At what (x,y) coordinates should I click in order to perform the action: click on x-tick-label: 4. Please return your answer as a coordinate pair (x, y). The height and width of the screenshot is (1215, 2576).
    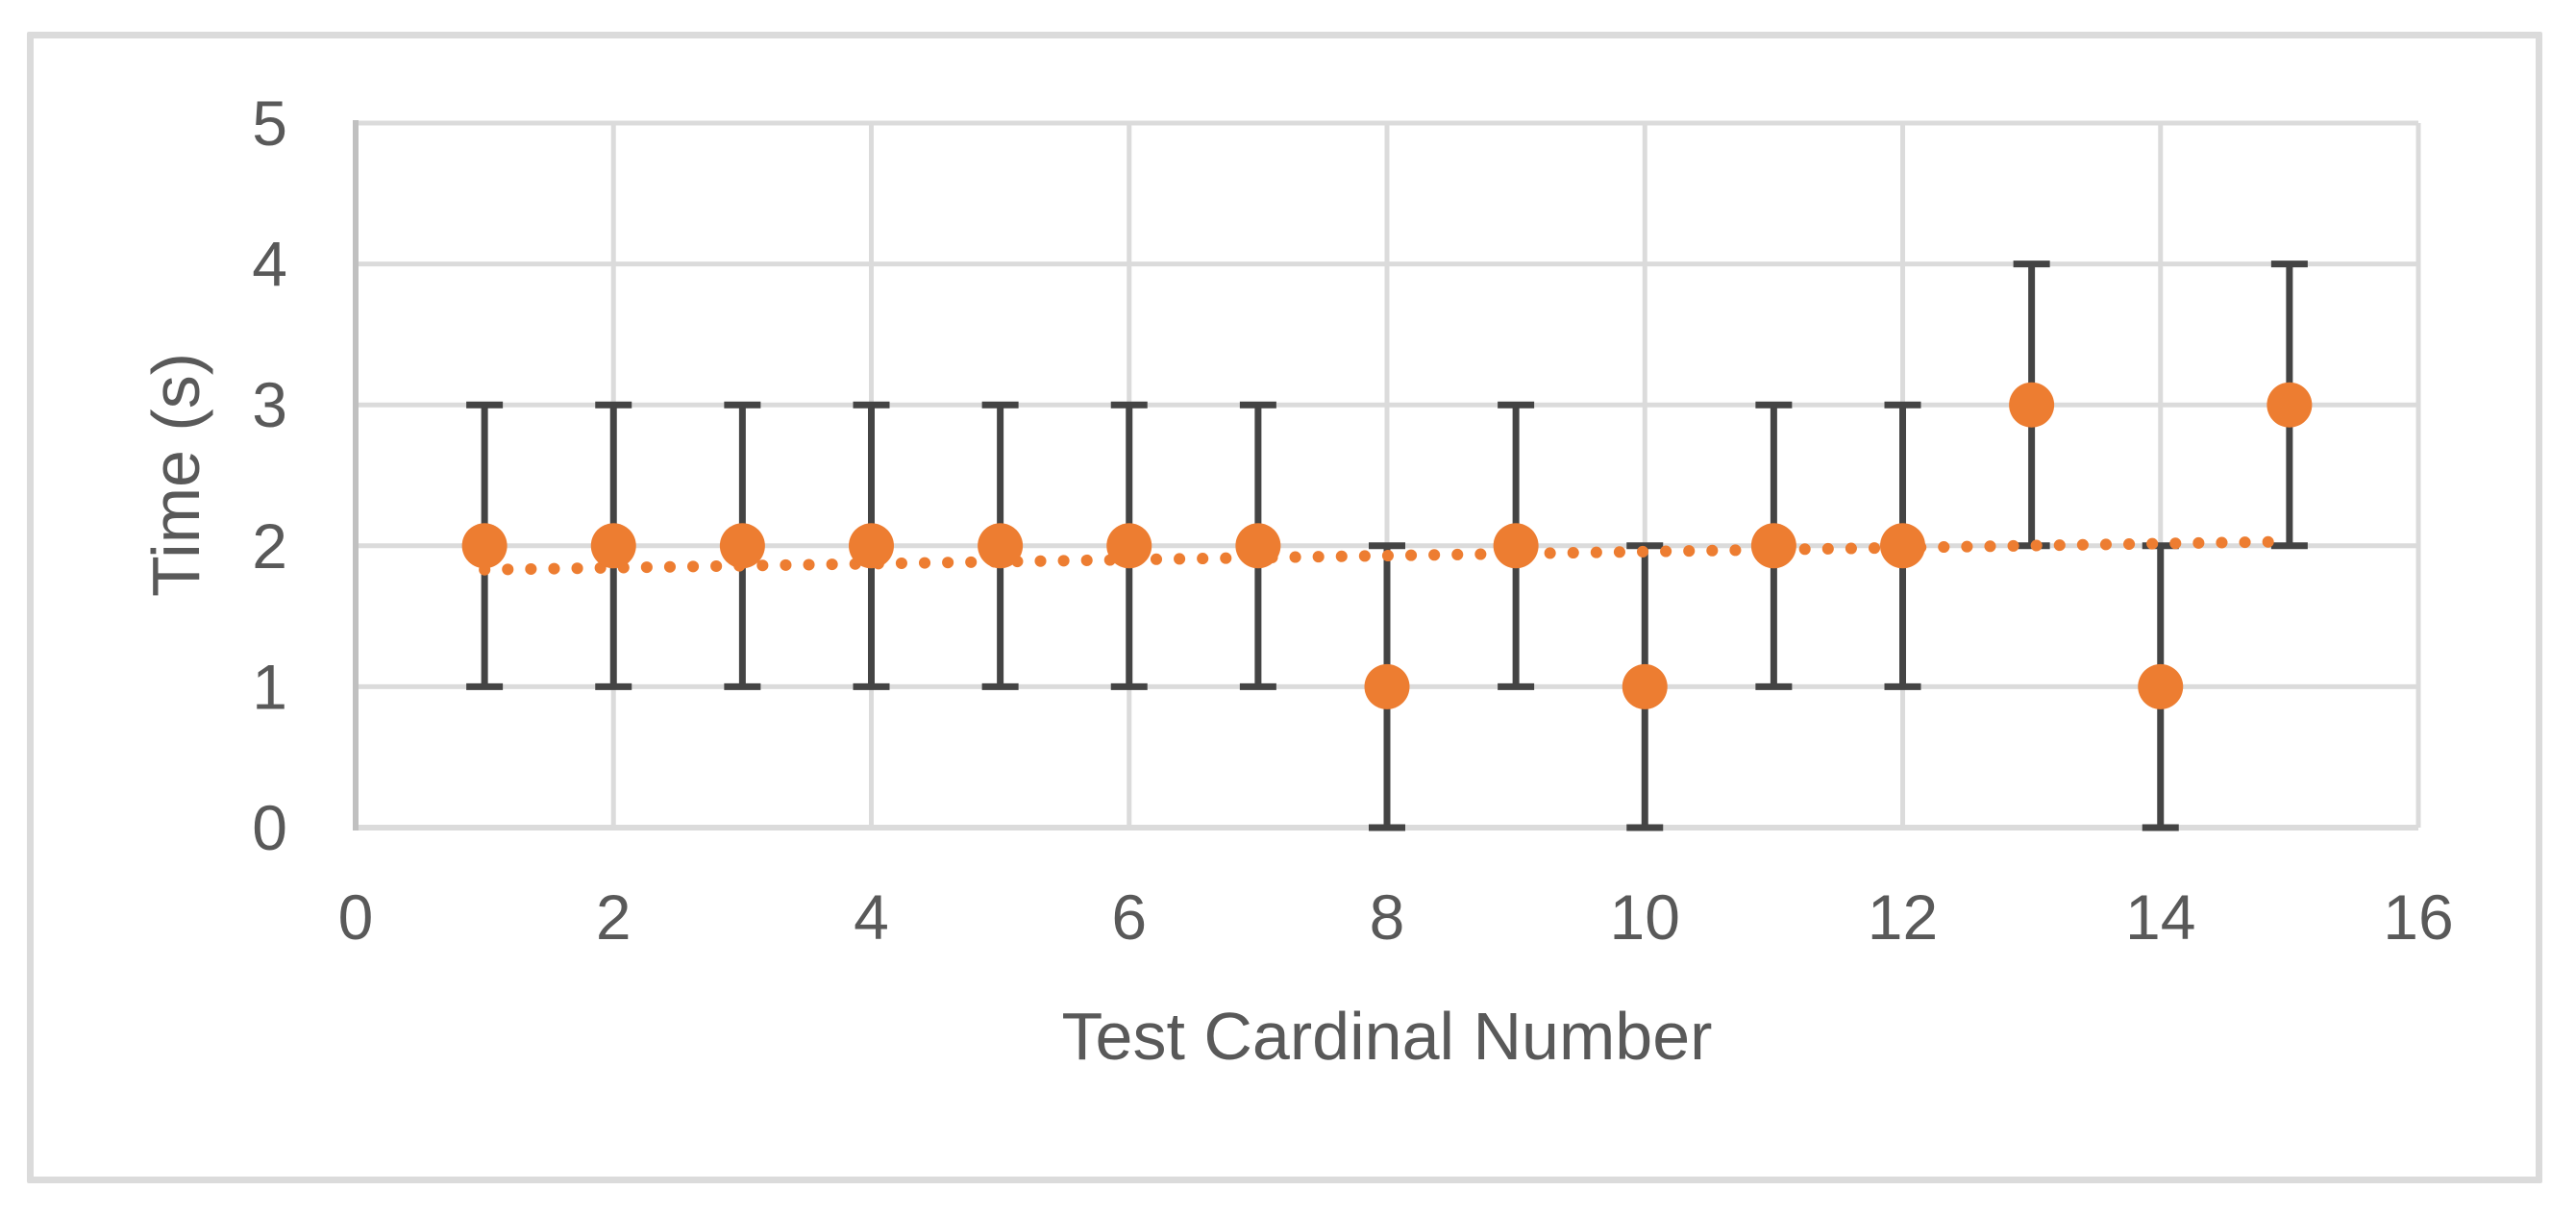
    Looking at the image, I should click on (871, 917).